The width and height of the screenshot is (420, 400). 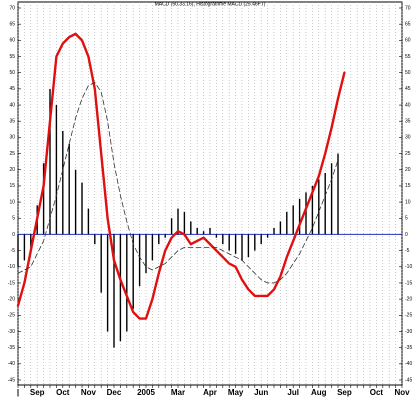 I want to click on y-tick-label-right: -15, so click(x=408, y=283).